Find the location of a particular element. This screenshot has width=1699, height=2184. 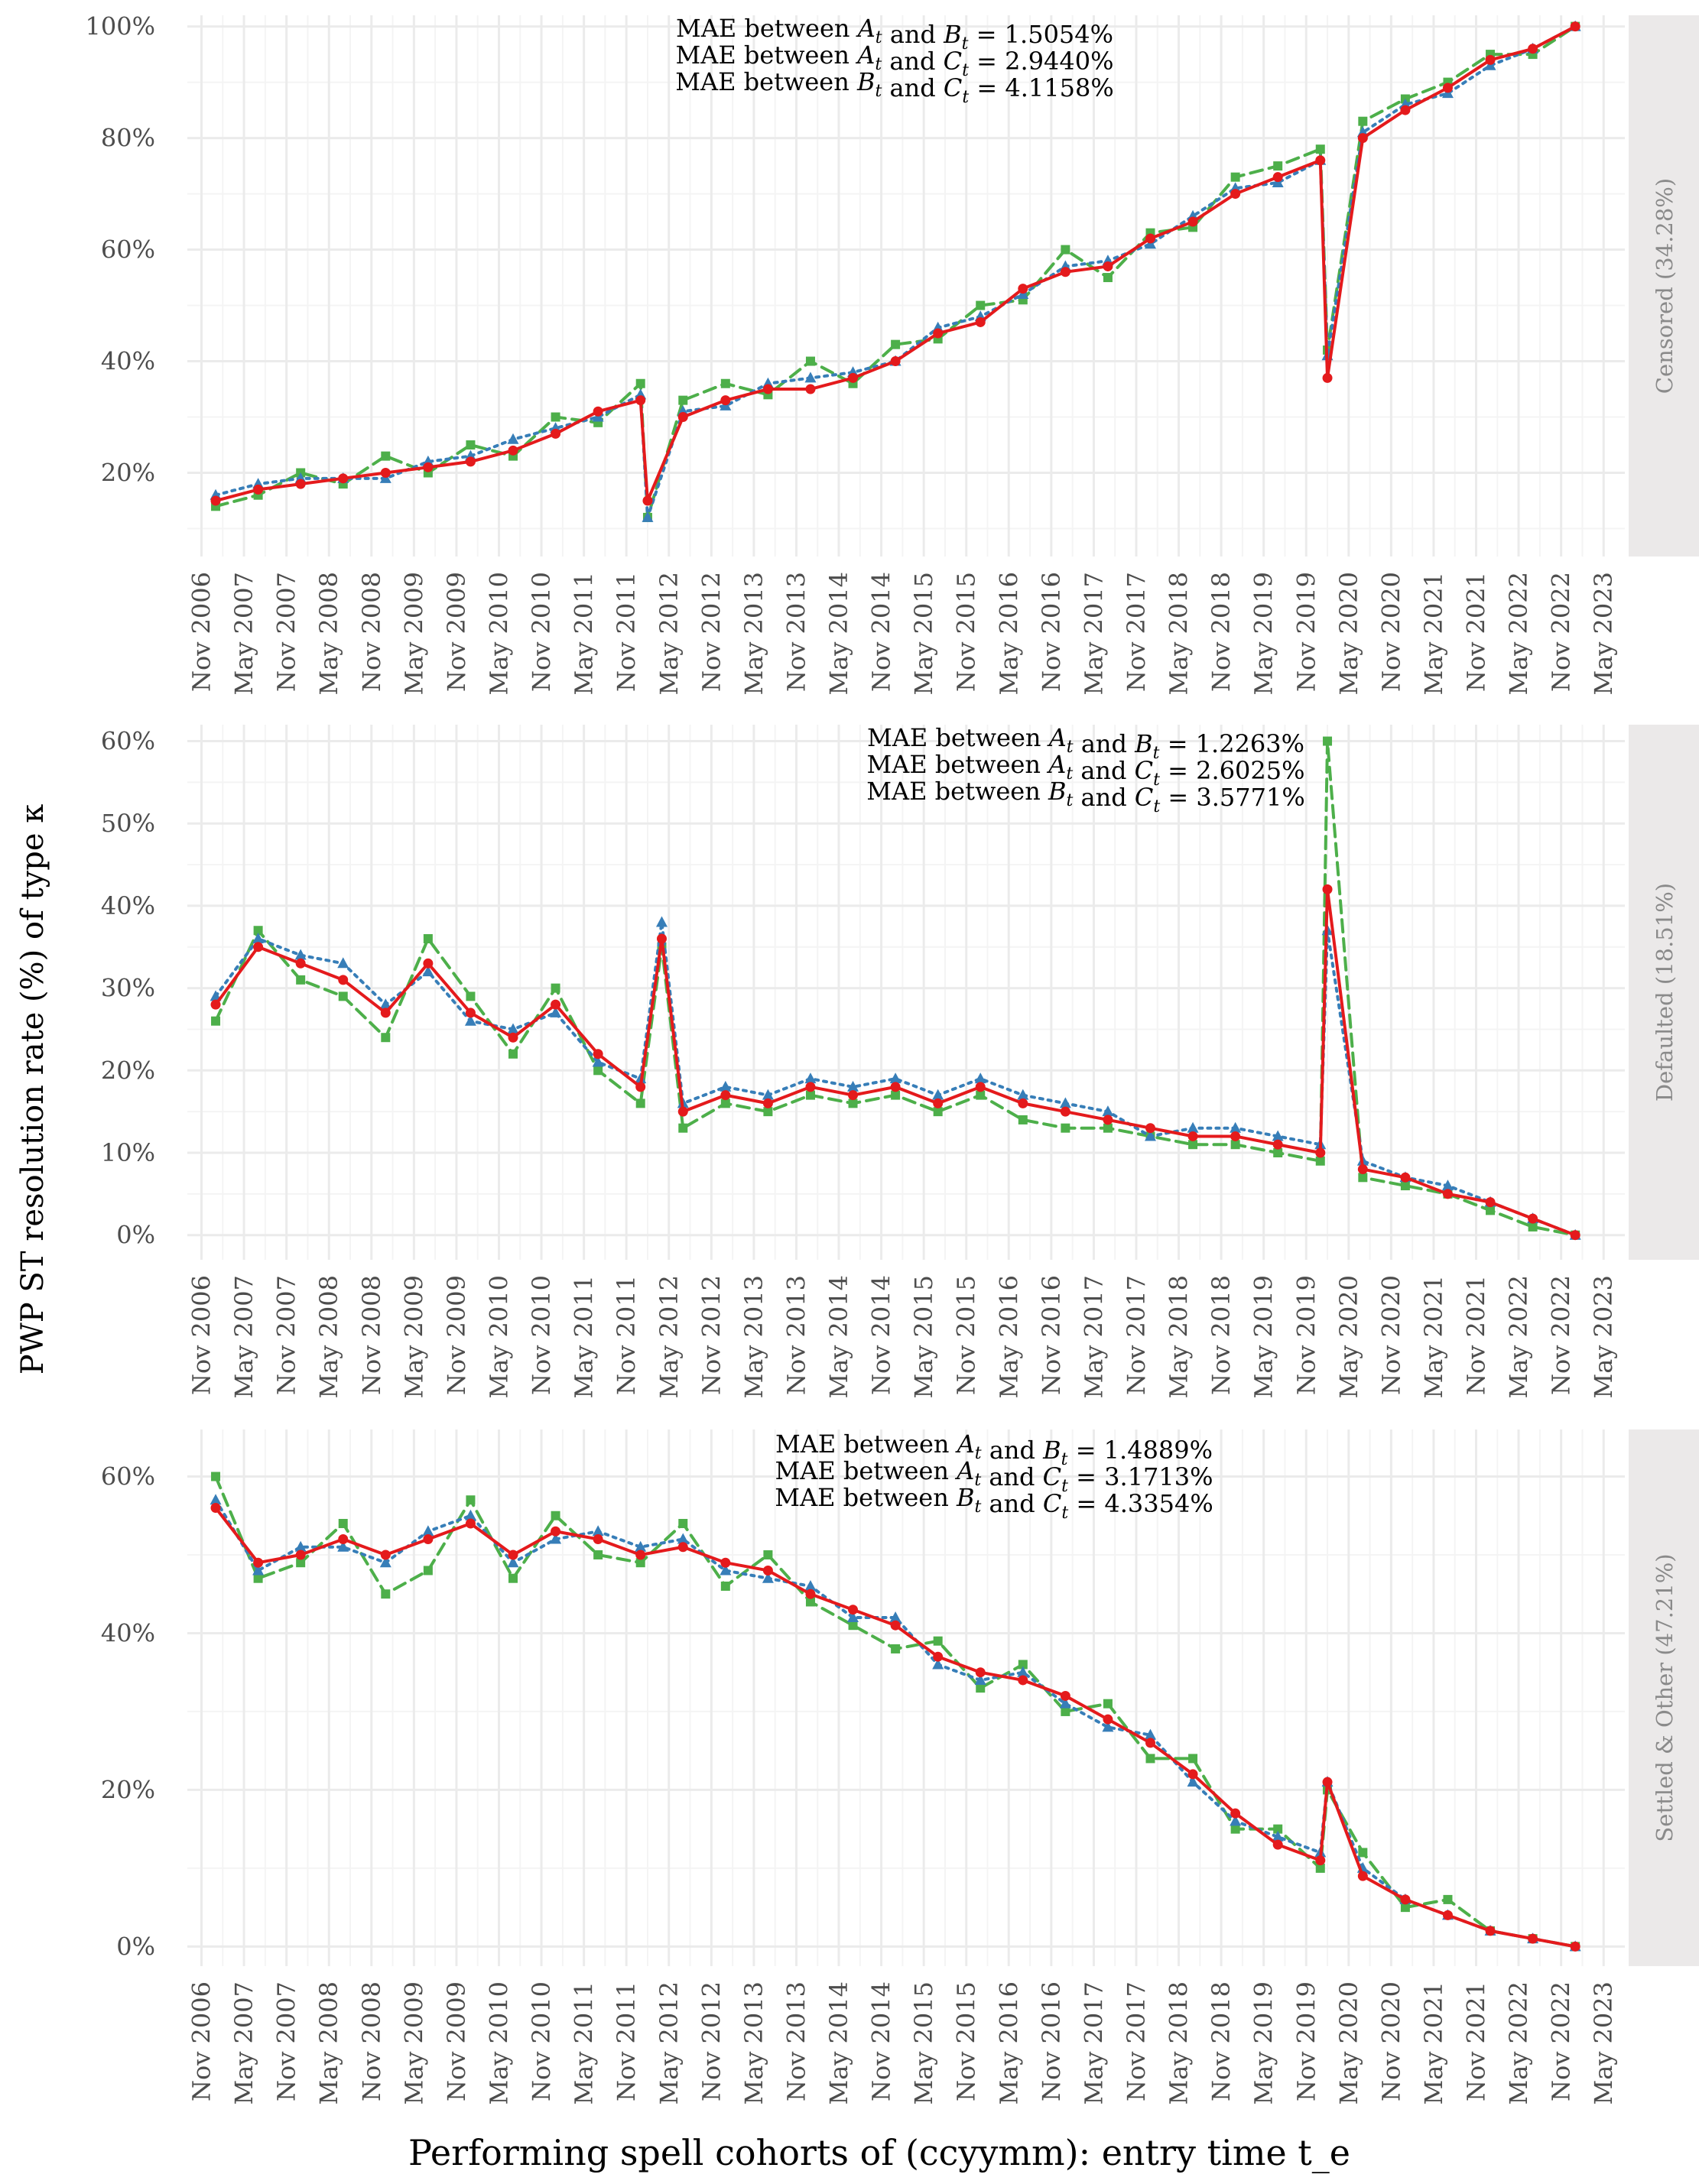

mae-text: MAE between At and Bt = 1.5054% is located at coordinates (895, 34).